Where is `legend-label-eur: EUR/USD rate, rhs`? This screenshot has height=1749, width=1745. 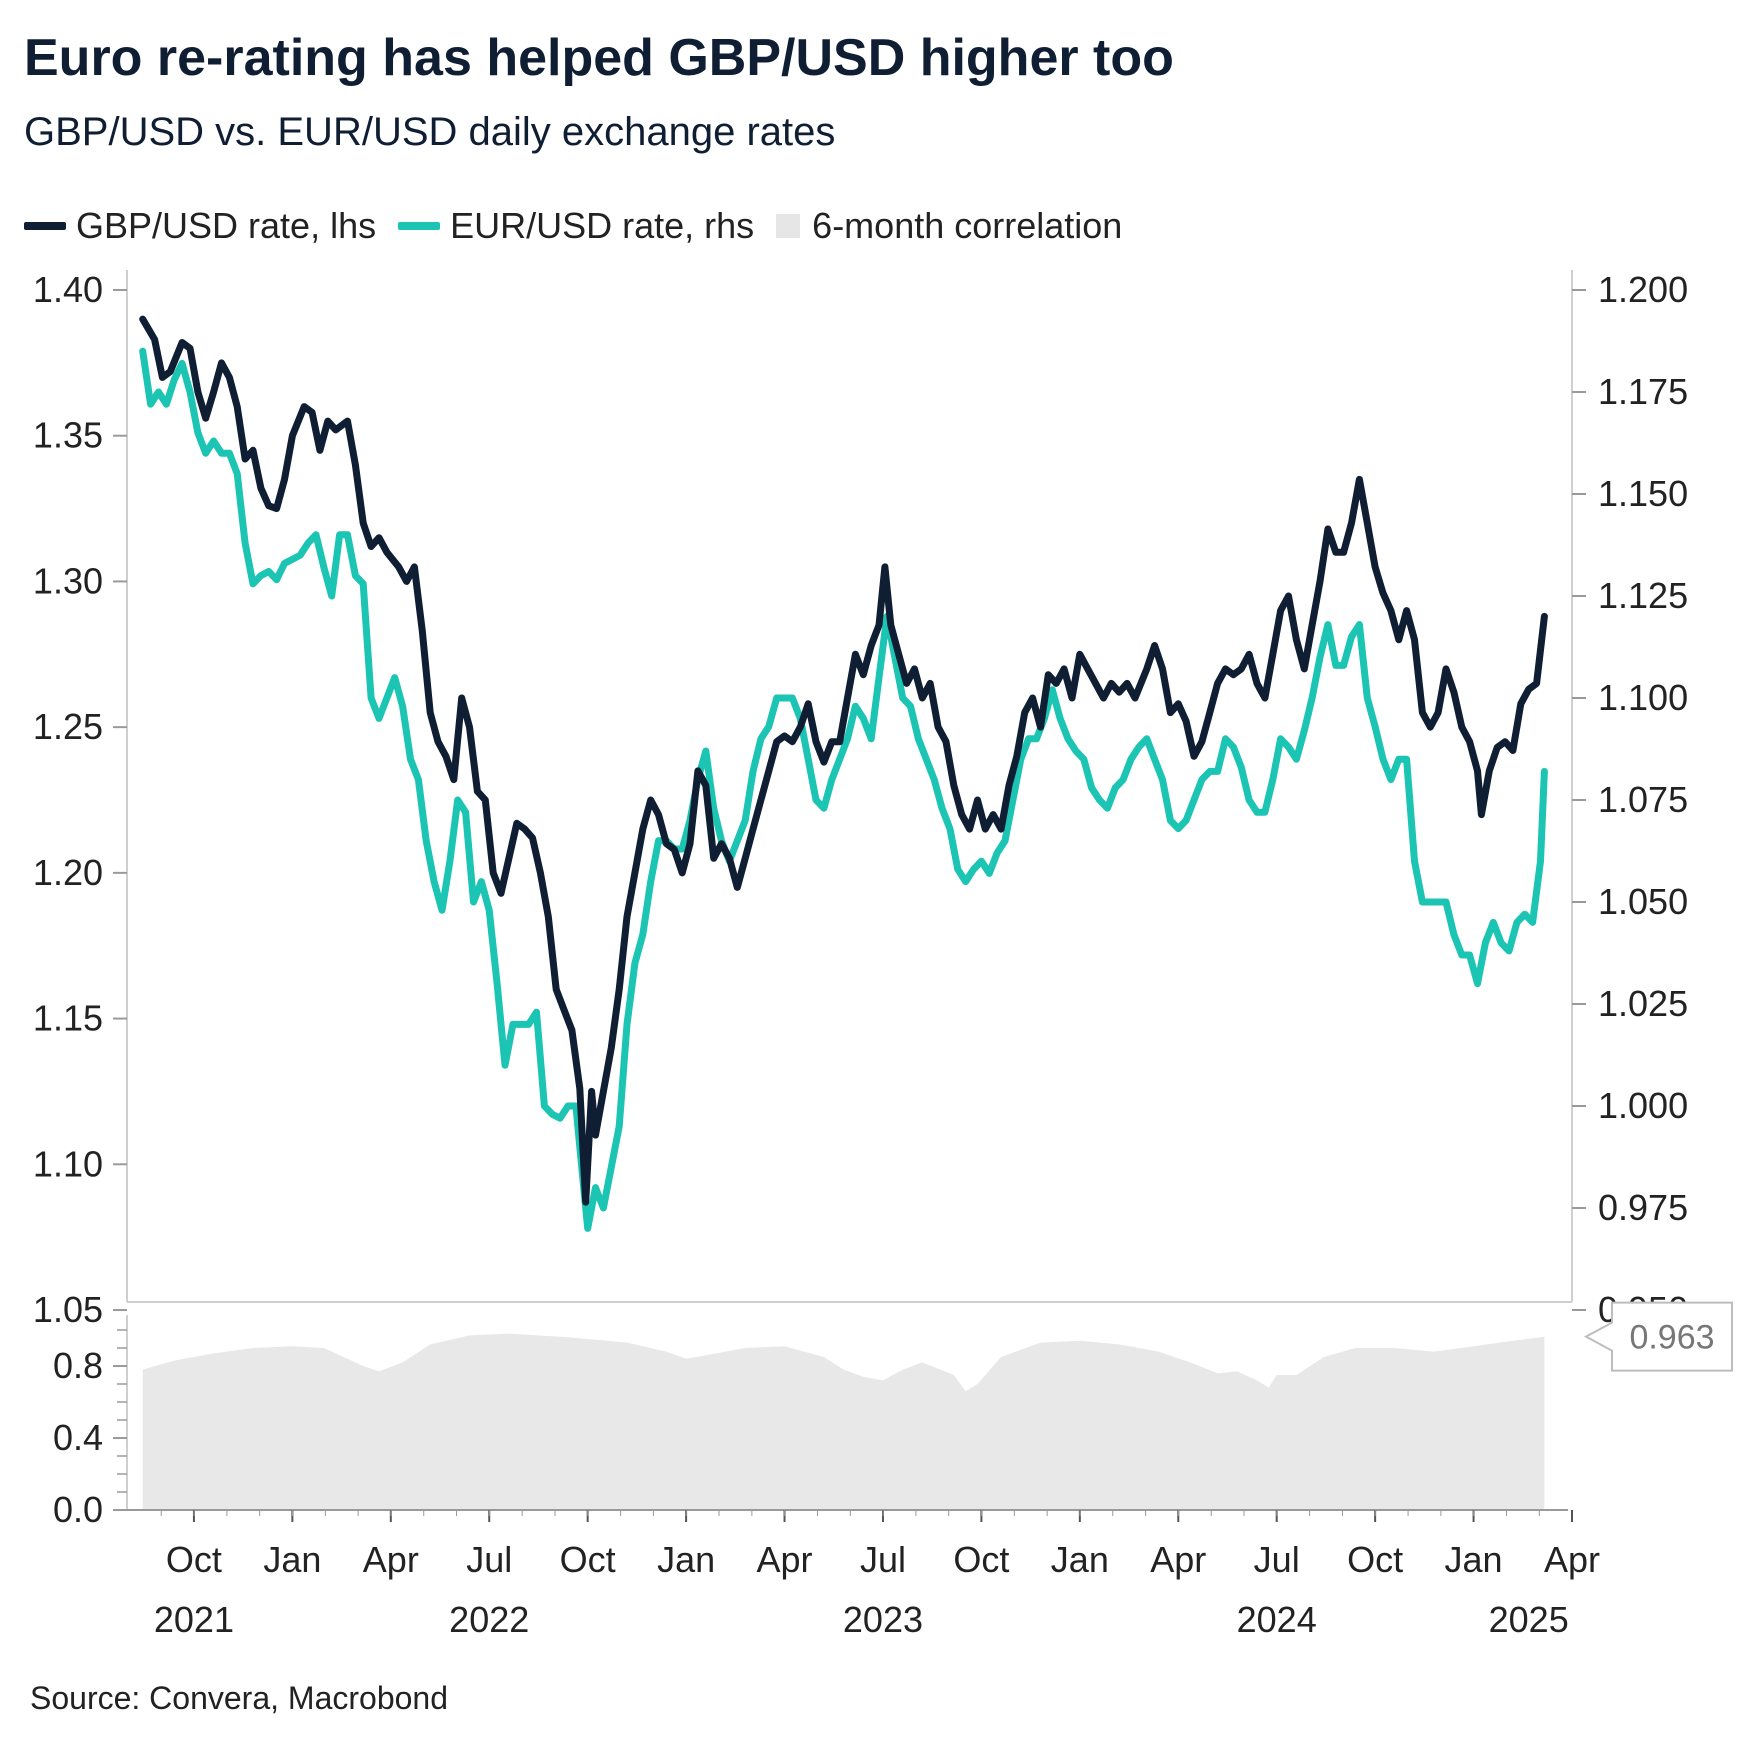
legend-label-eur: EUR/USD rate, rhs is located at coordinates (602, 225).